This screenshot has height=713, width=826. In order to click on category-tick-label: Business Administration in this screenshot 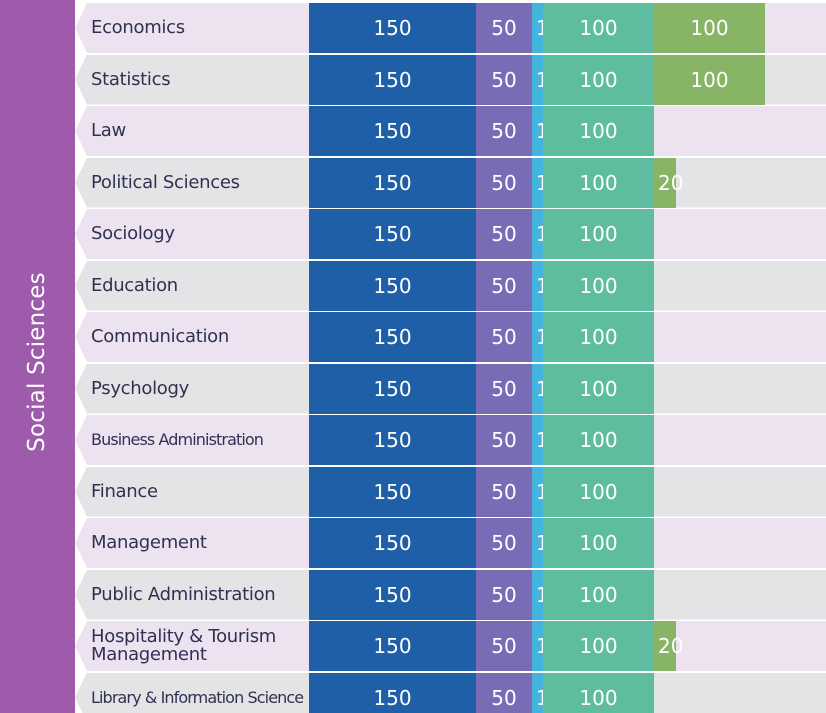, I will do `click(177, 439)`.